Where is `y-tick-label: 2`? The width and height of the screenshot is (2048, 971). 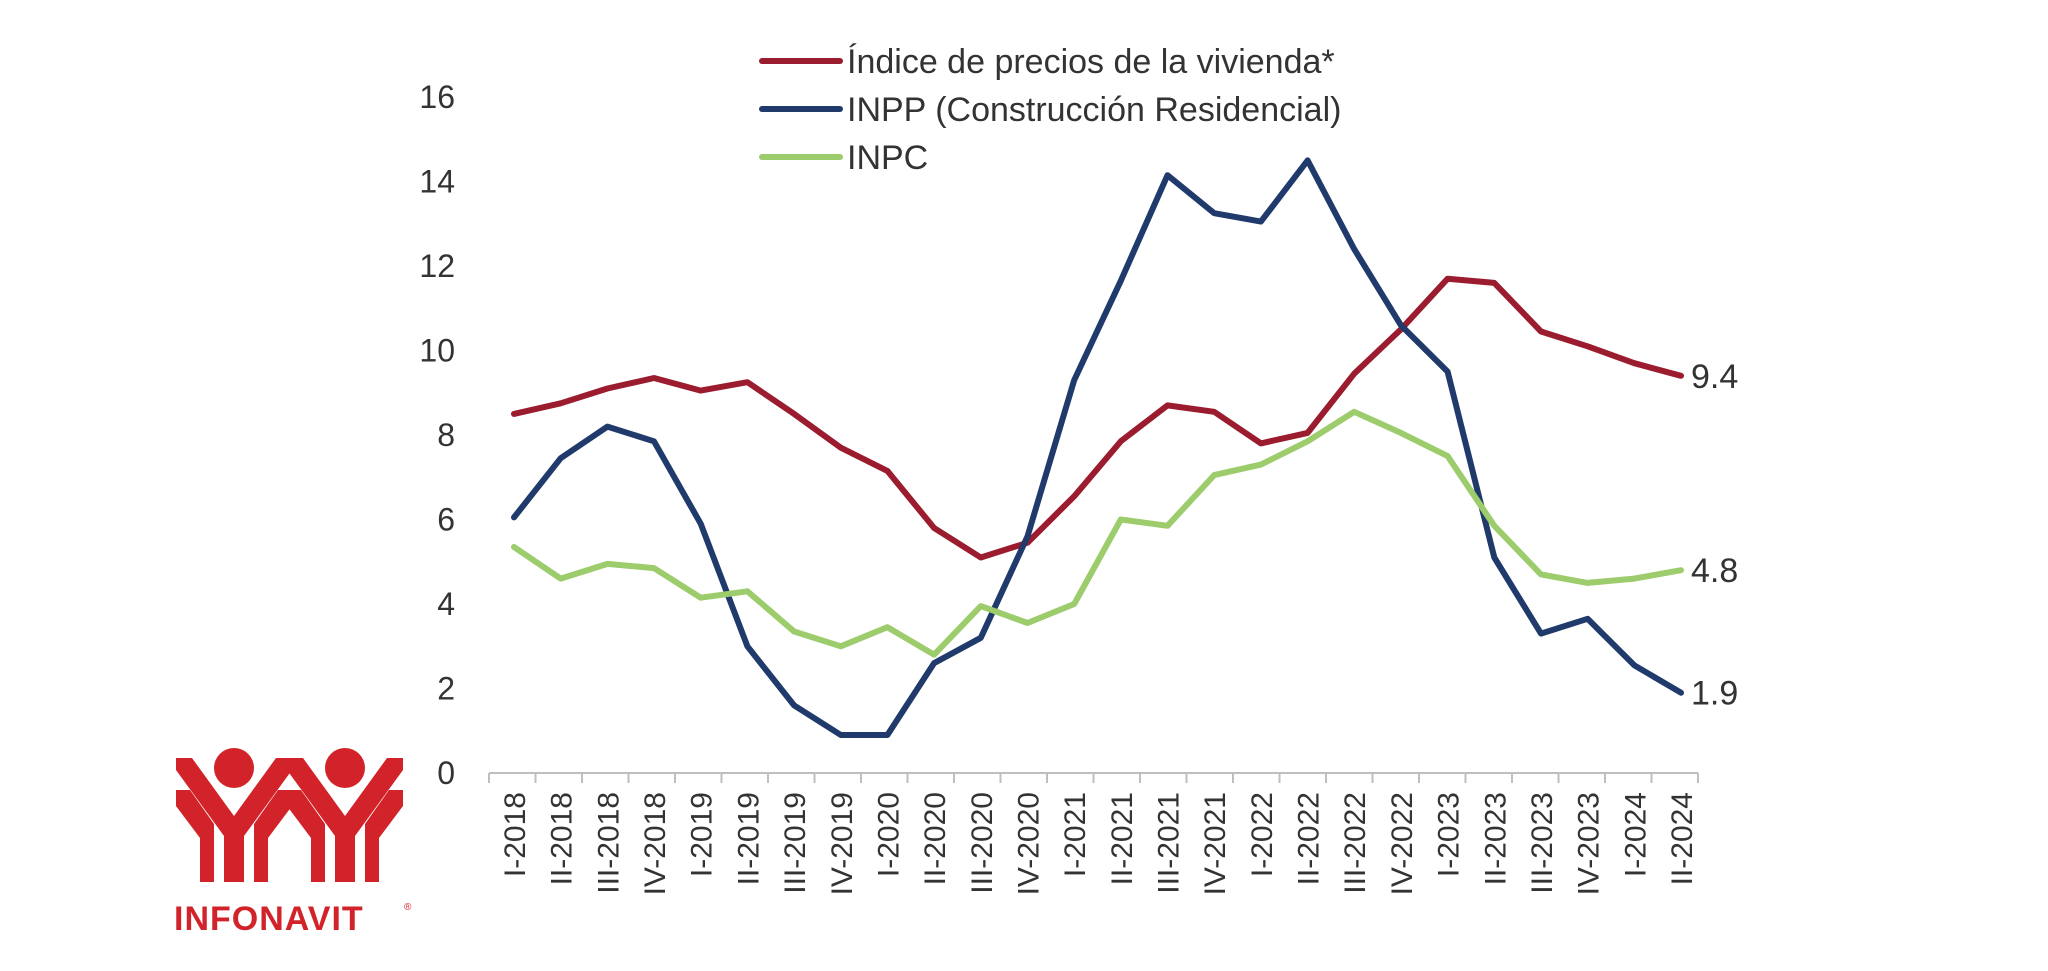
y-tick-label: 2 is located at coordinates (446, 689).